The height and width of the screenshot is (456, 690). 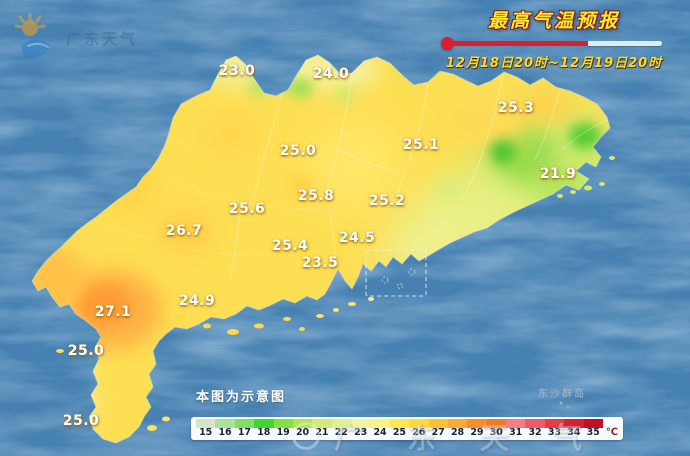 I want to click on page-title: 最高气温预报, so click(x=553, y=21).